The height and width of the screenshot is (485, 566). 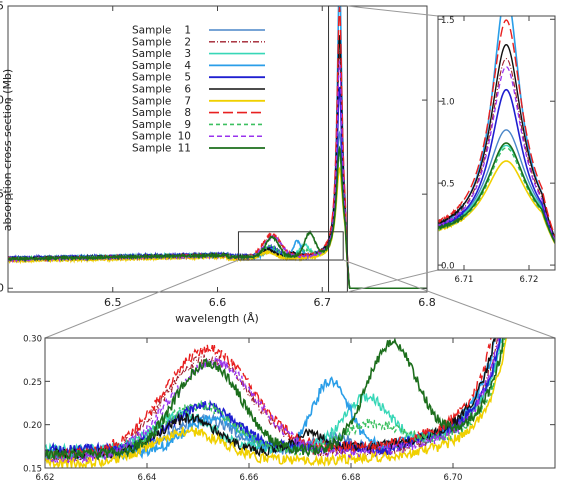 What do you see at coordinates (338, 149) in the screenshot?
I see `peak-region-box` at bounding box center [338, 149].